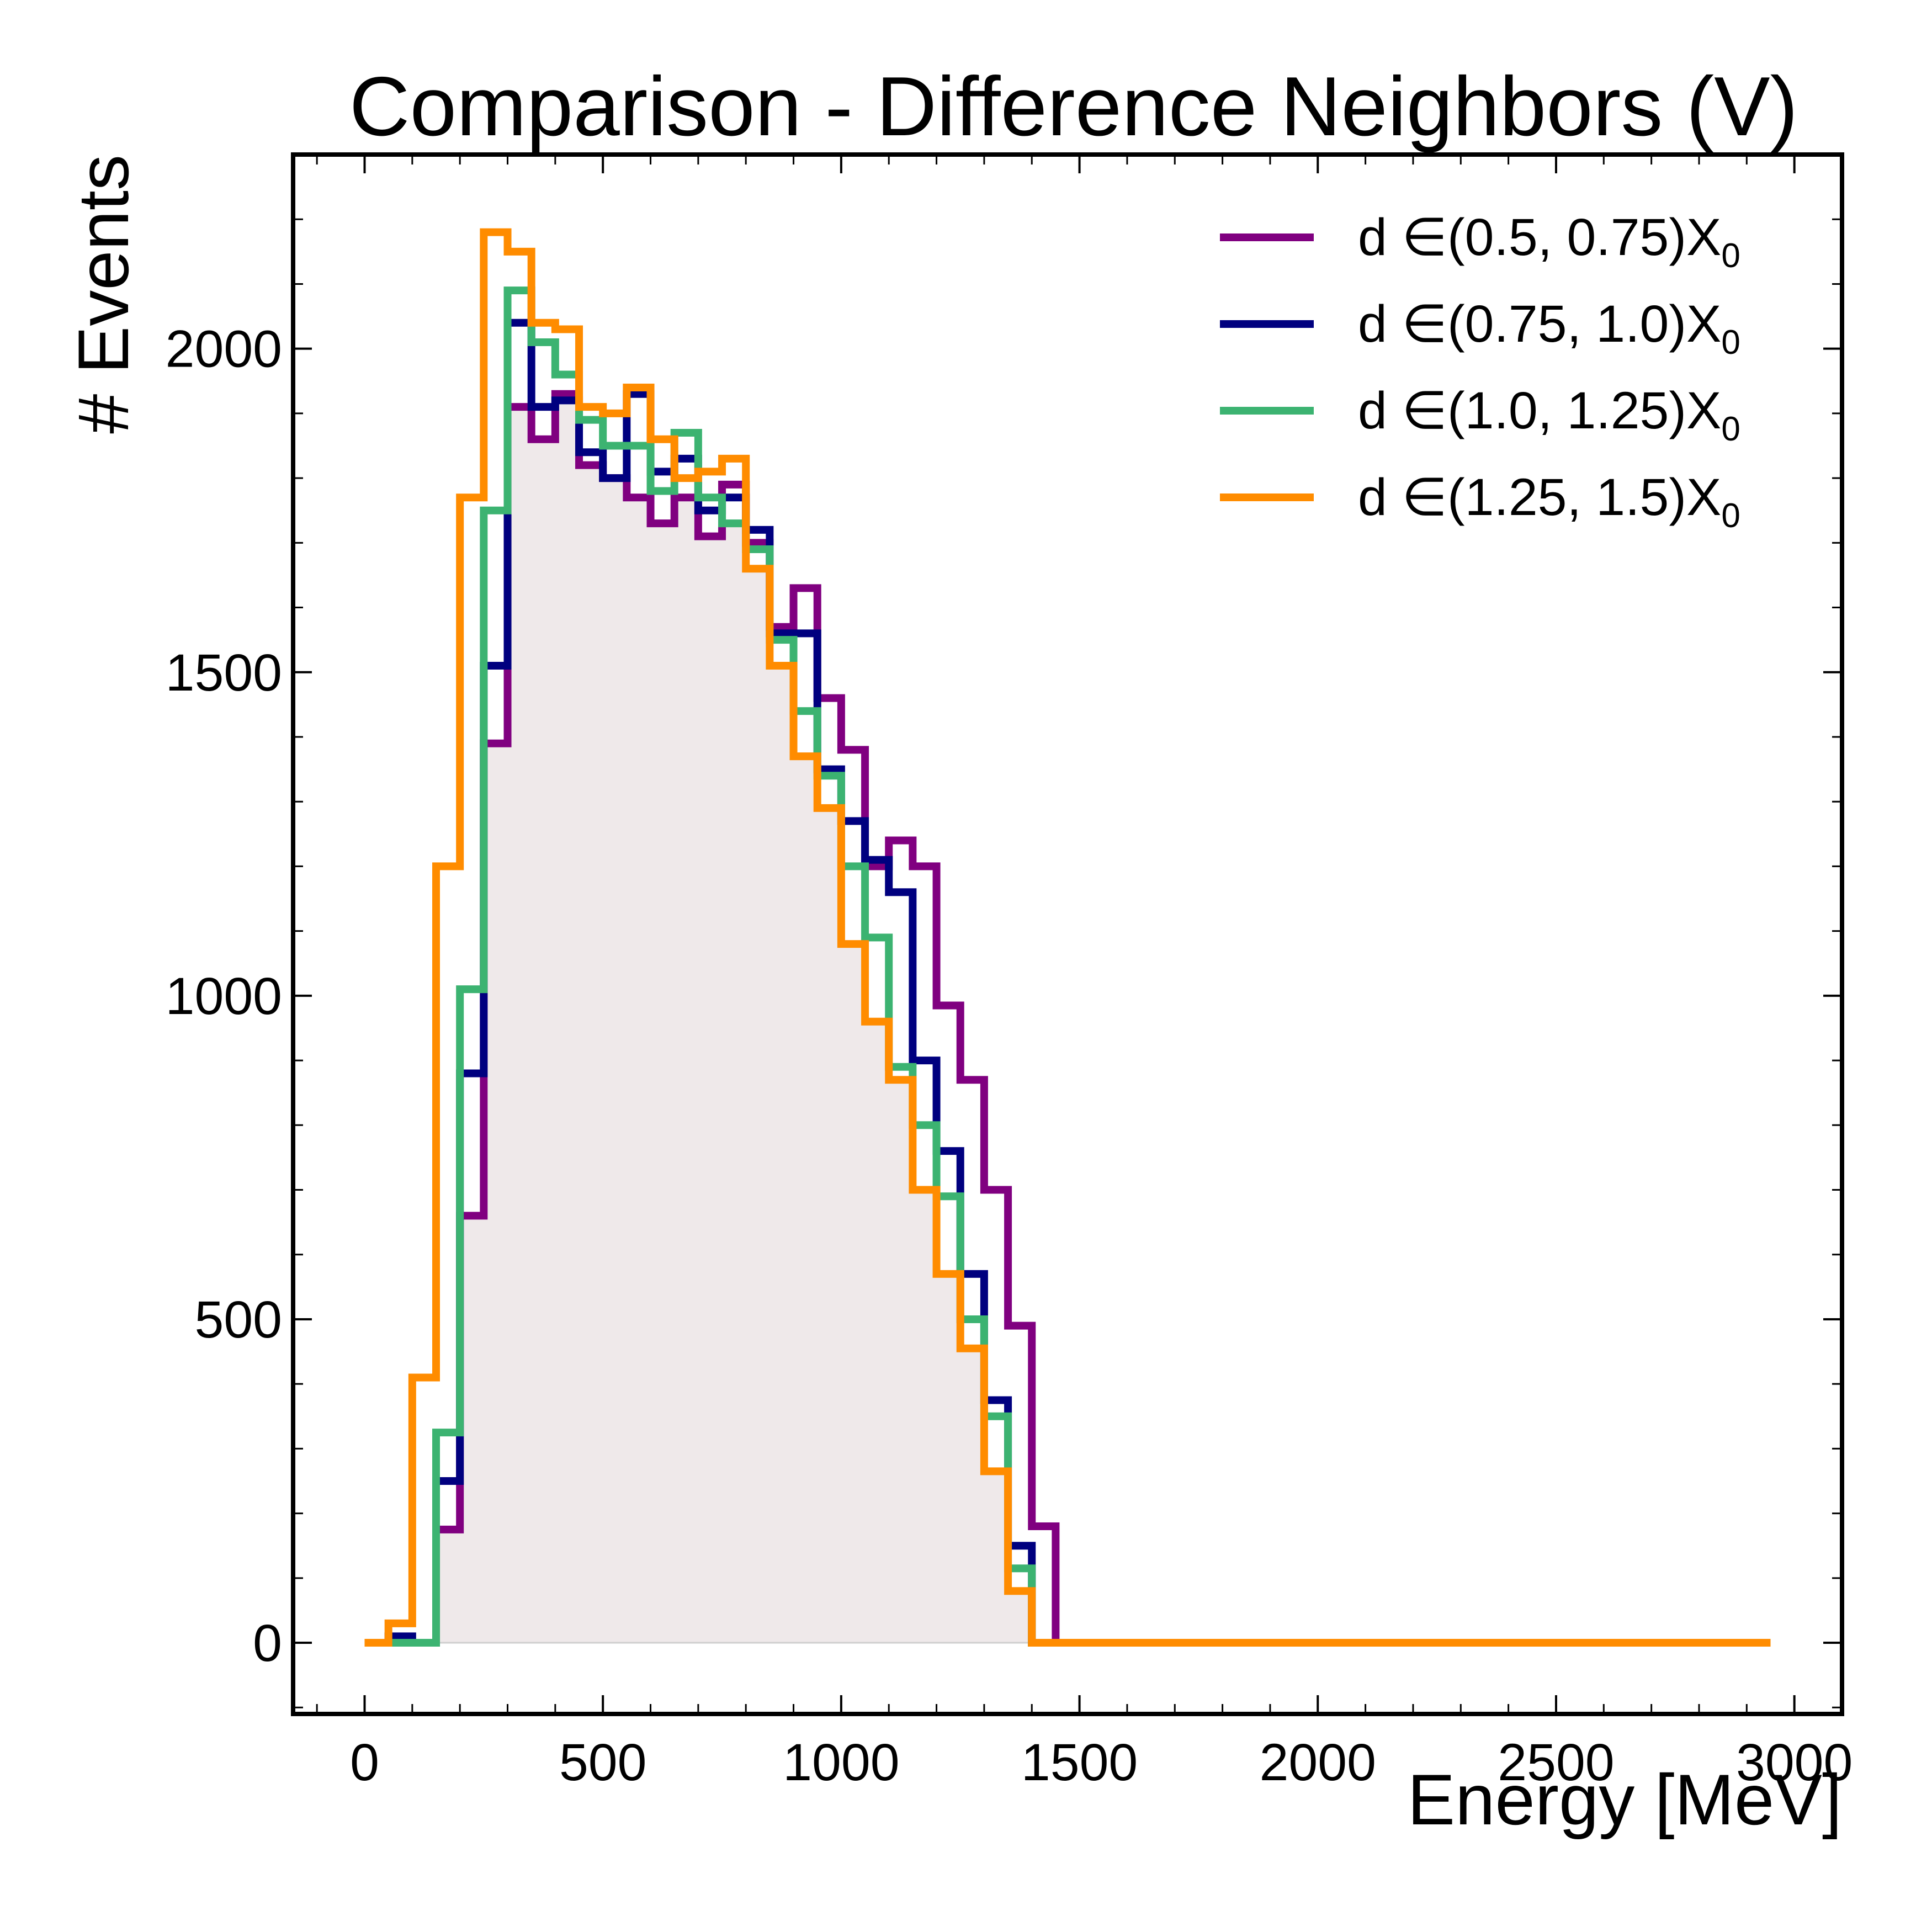  Describe the element at coordinates (1549, 242) in the screenshot. I see `legend-label-1: d ∈(0.5, 0.75)X0` at that location.